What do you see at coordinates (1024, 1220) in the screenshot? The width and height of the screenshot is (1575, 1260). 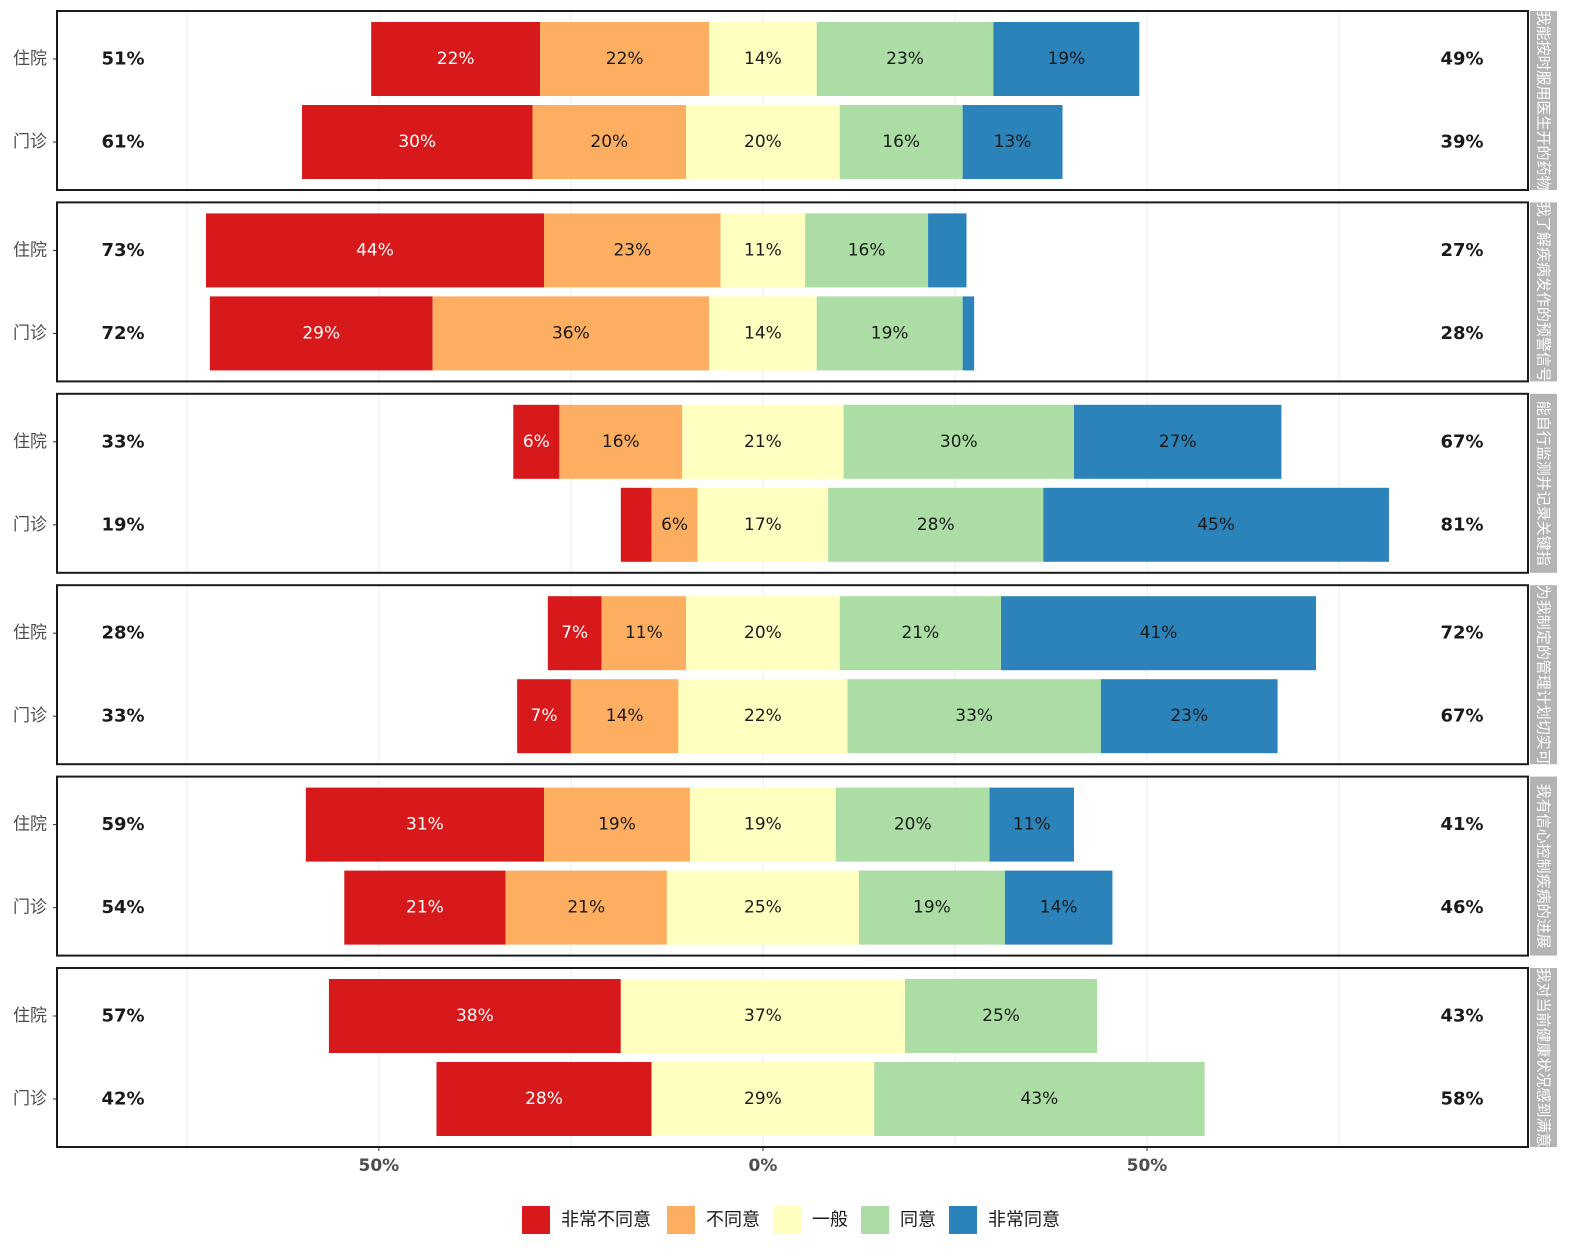 I see `legend-label: 非常同意` at bounding box center [1024, 1220].